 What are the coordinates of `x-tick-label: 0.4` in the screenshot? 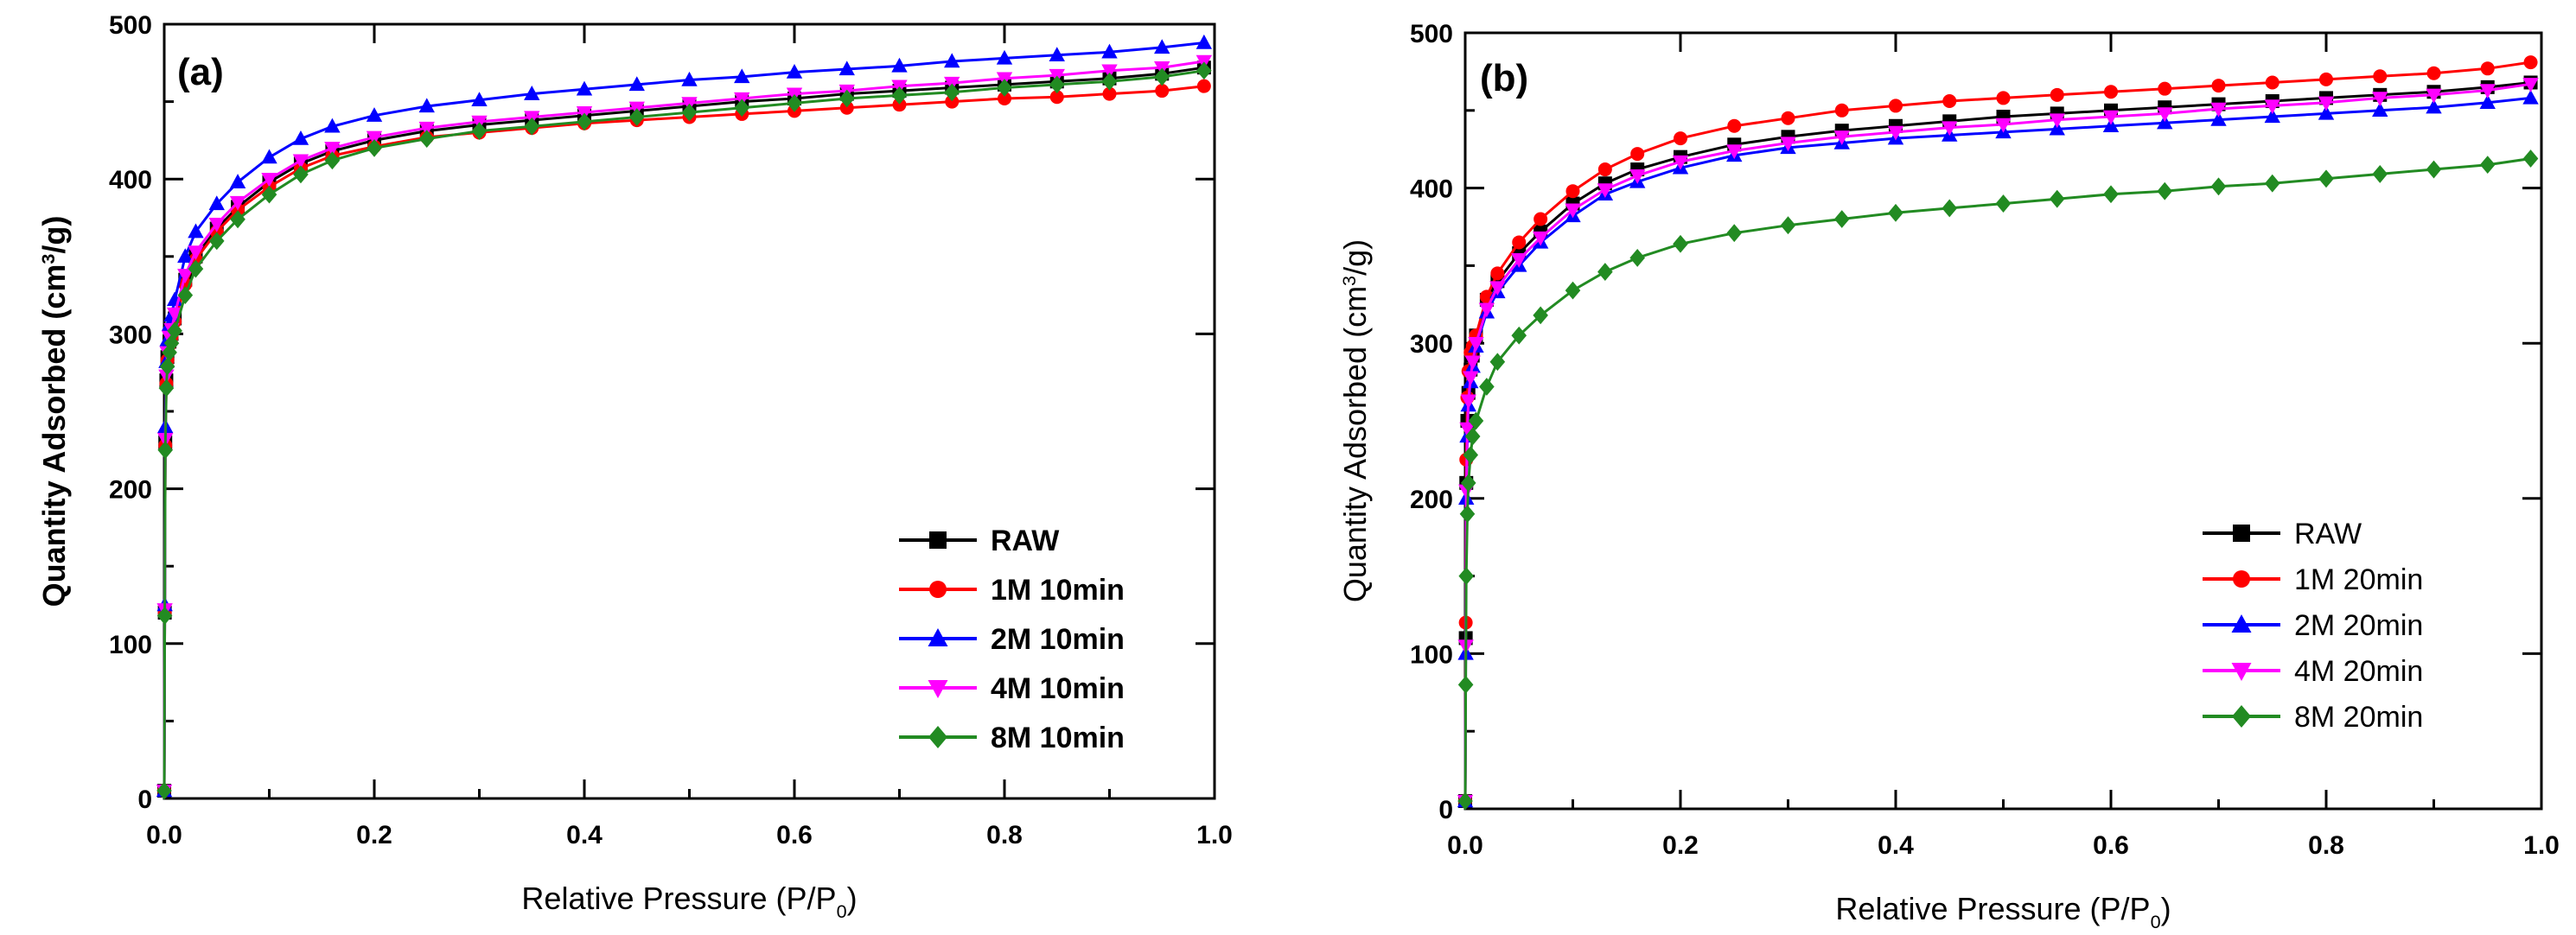 It's located at (584, 835).